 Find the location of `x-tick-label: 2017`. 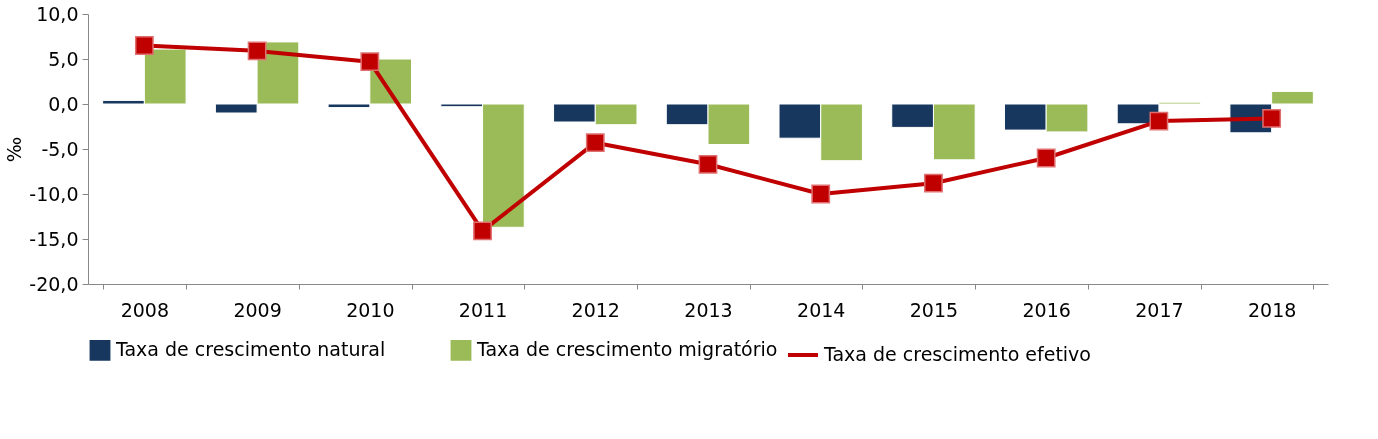

x-tick-label: 2017 is located at coordinates (1159, 309).